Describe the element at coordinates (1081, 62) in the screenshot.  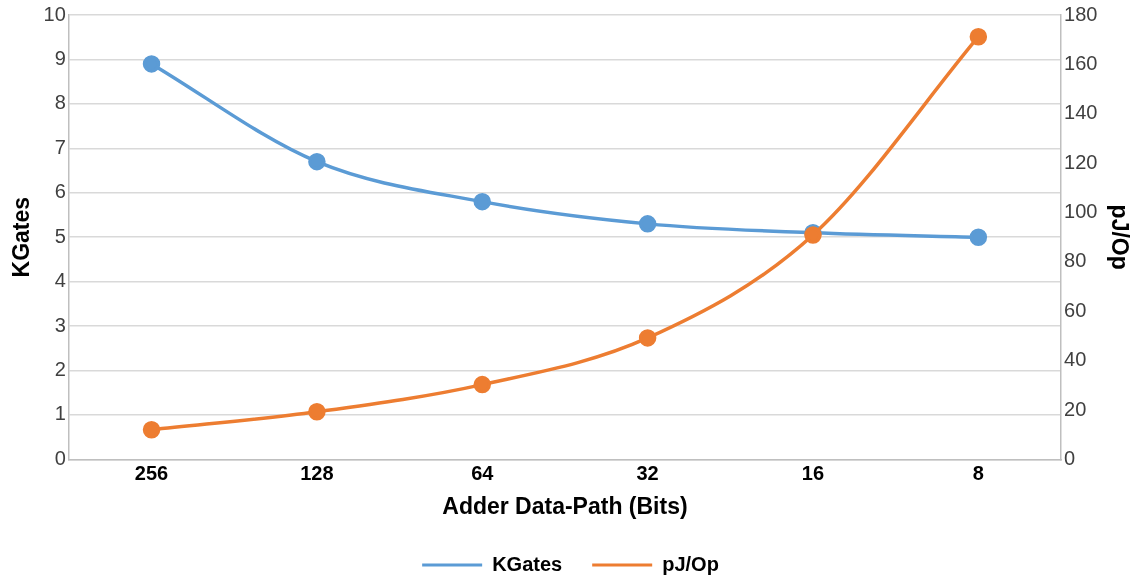
I see `y2-tick-label: 160` at that location.